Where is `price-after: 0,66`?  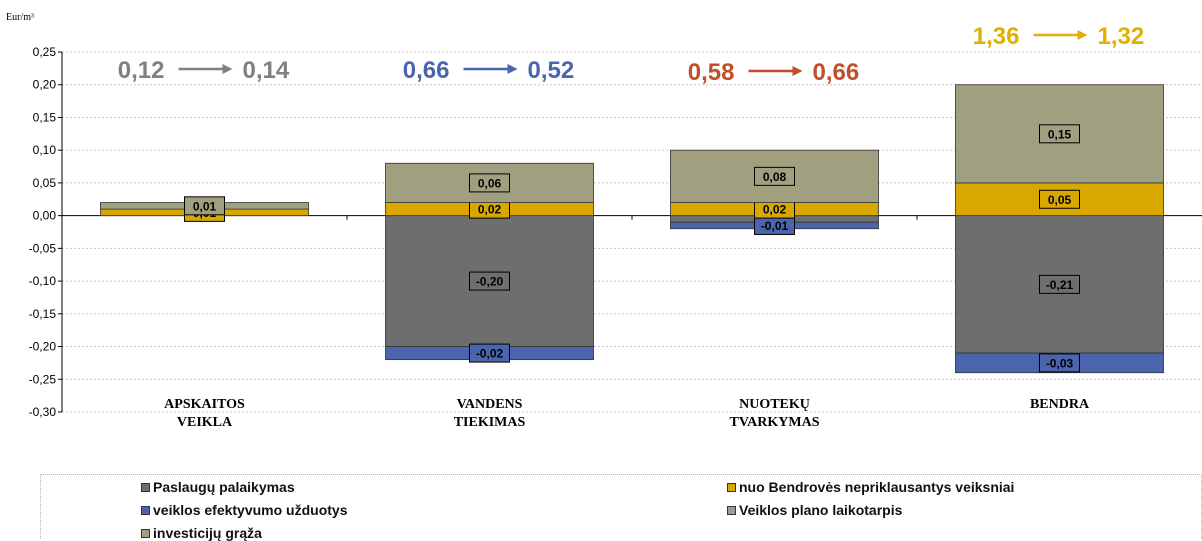 price-after: 0,66 is located at coordinates (836, 72).